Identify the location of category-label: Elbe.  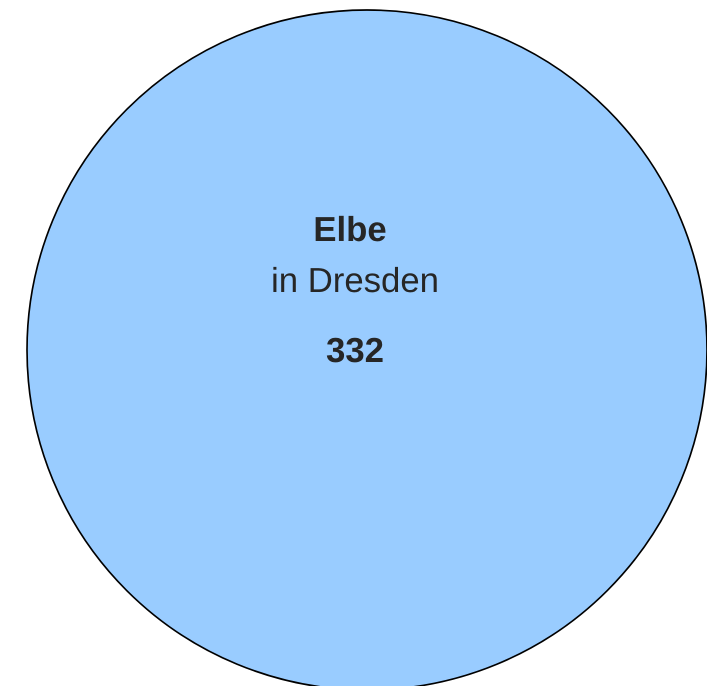
(351, 229).